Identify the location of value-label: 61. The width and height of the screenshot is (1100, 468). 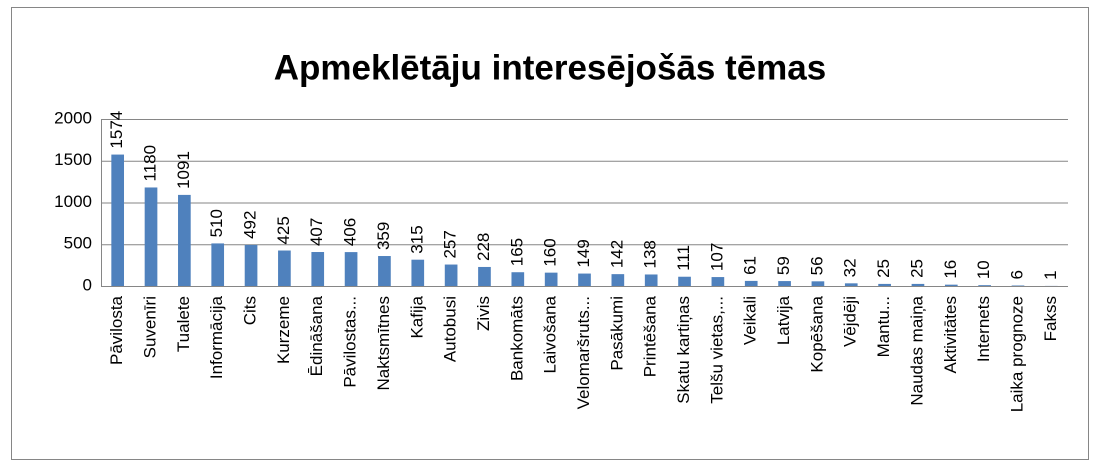
(750, 265).